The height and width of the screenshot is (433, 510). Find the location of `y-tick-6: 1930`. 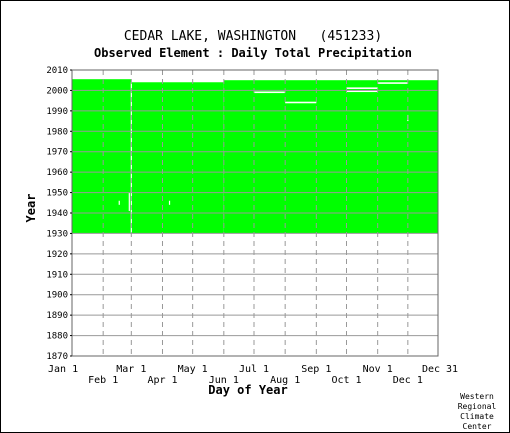

y-tick-6: 1930 is located at coordinates (57, 234).